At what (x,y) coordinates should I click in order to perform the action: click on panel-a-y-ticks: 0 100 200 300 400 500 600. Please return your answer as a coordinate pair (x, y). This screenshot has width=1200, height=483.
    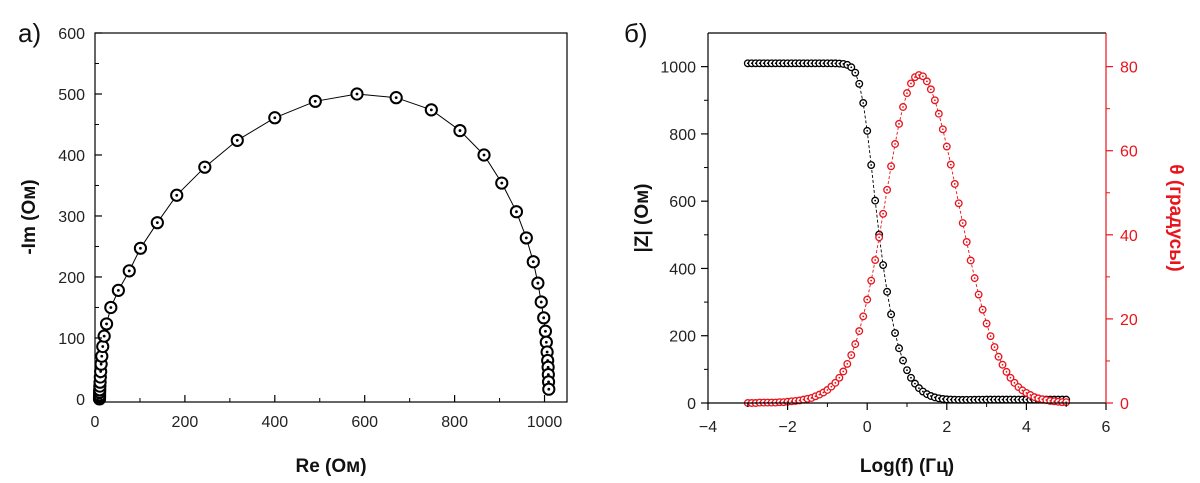
    Looking at the image, I should click on (80, 217).